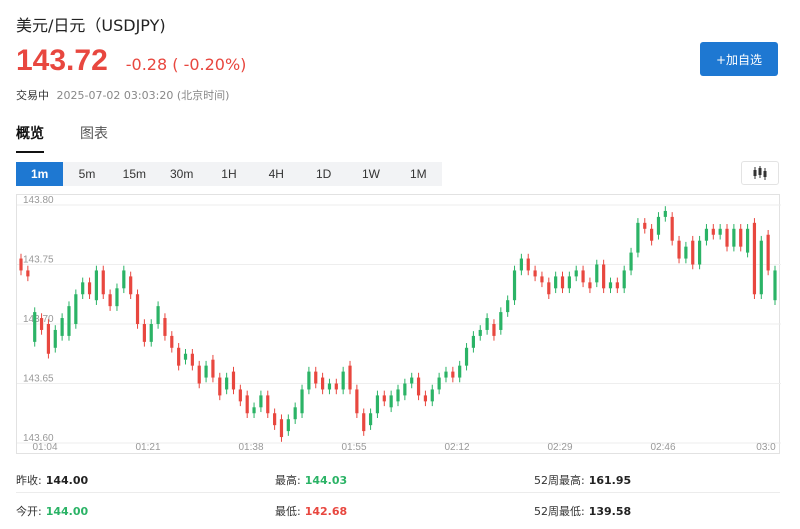  What do you see at coordinates (559, 447) in the screenshot?
I see `x-tick-label: 02:29` at bounding box center [559, 447].